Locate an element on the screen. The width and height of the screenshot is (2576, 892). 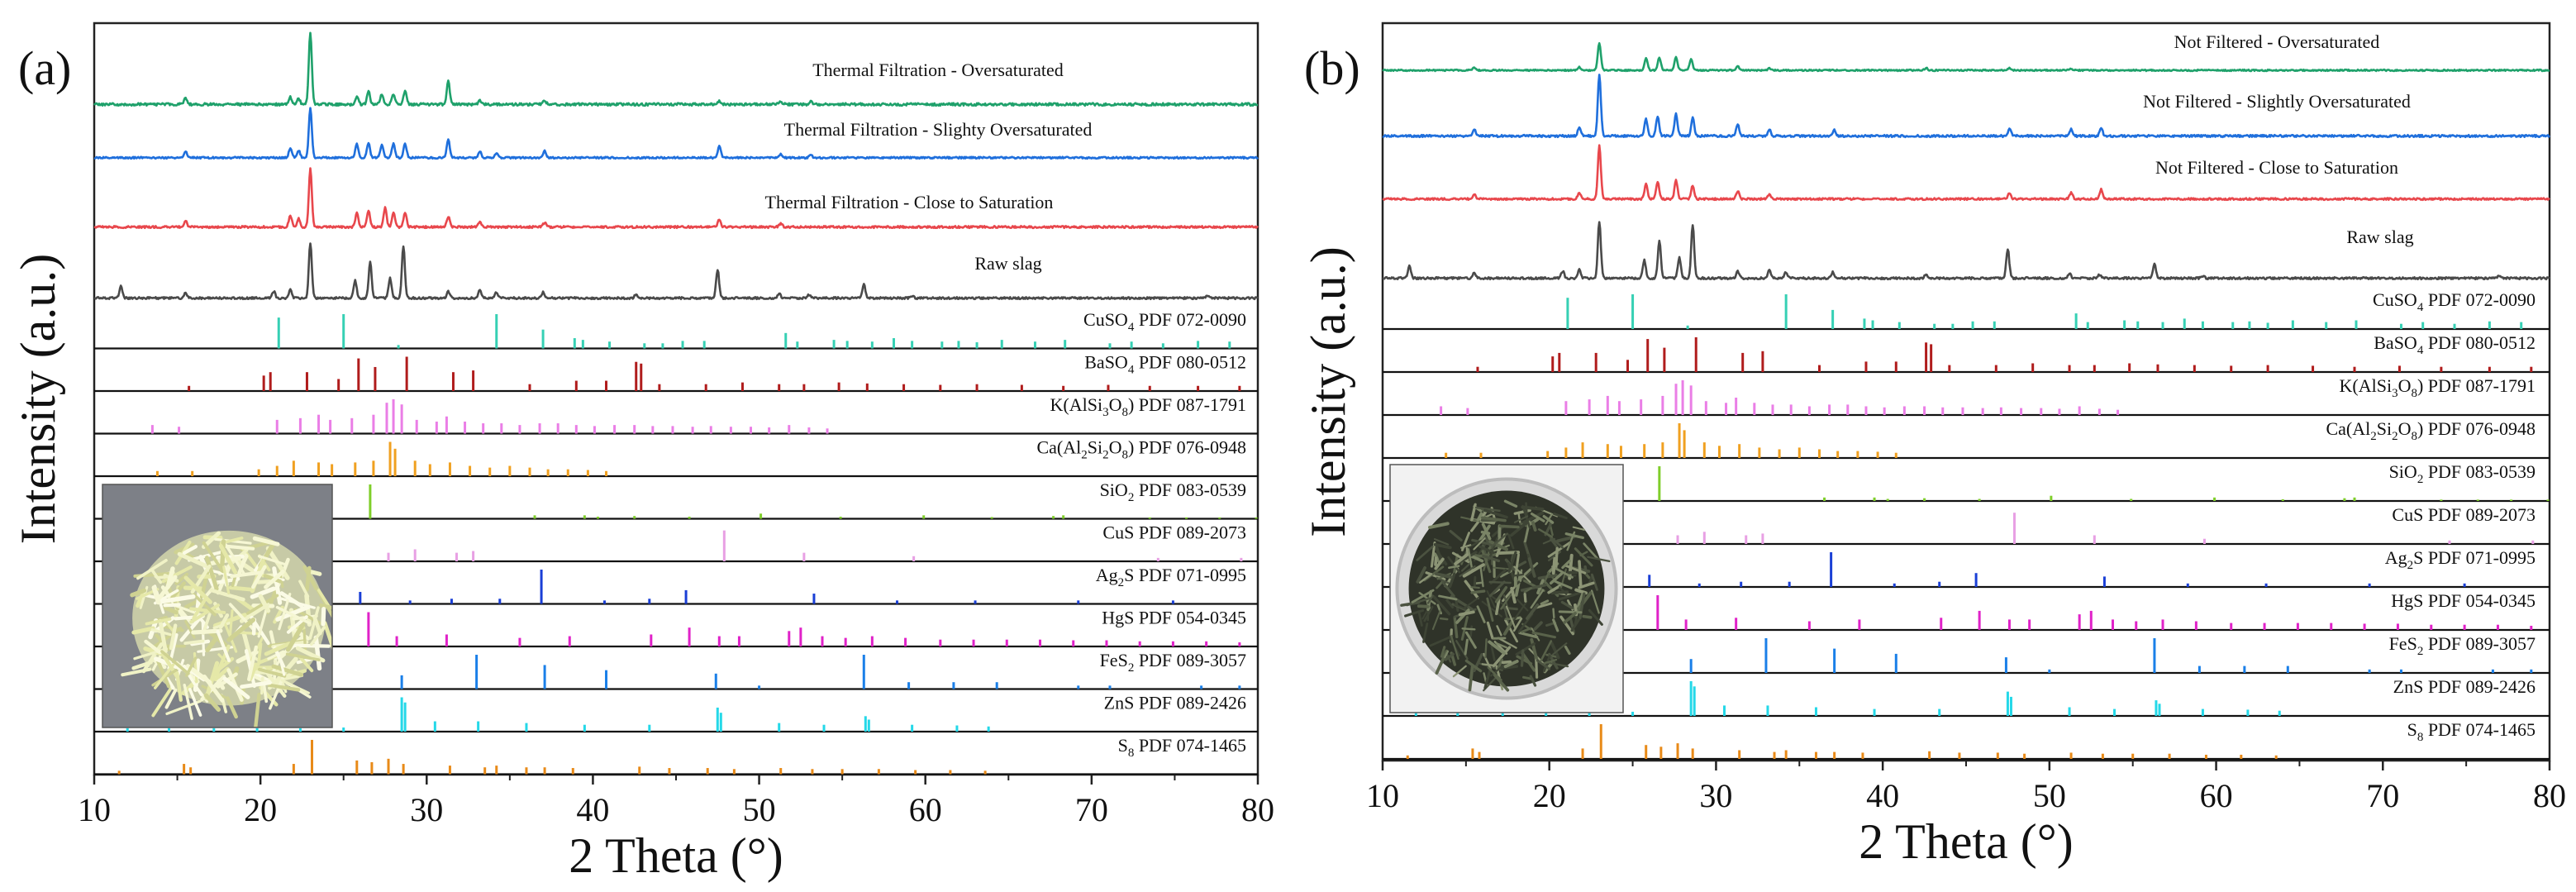
x-tick-label: 60 is located at coordinates (925, 809).